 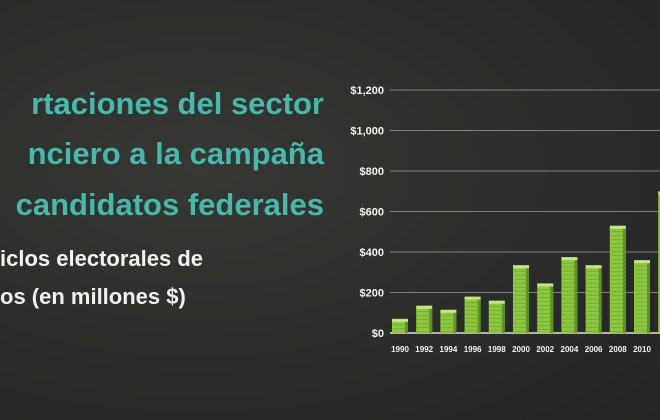 I want to click on x-tick-label: 2008, so click(x=618, y=349).